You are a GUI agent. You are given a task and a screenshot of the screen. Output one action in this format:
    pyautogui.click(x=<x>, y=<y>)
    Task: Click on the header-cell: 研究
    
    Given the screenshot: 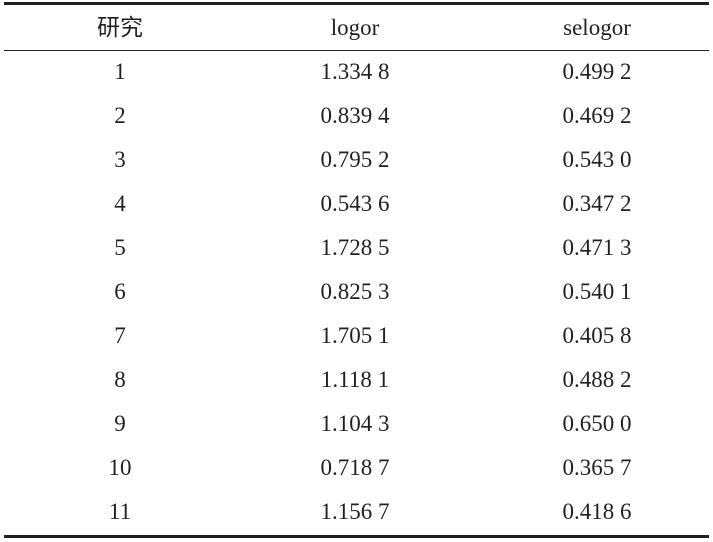 What is the action you would take?
    pyautogui.click(x=120, y=27)
    